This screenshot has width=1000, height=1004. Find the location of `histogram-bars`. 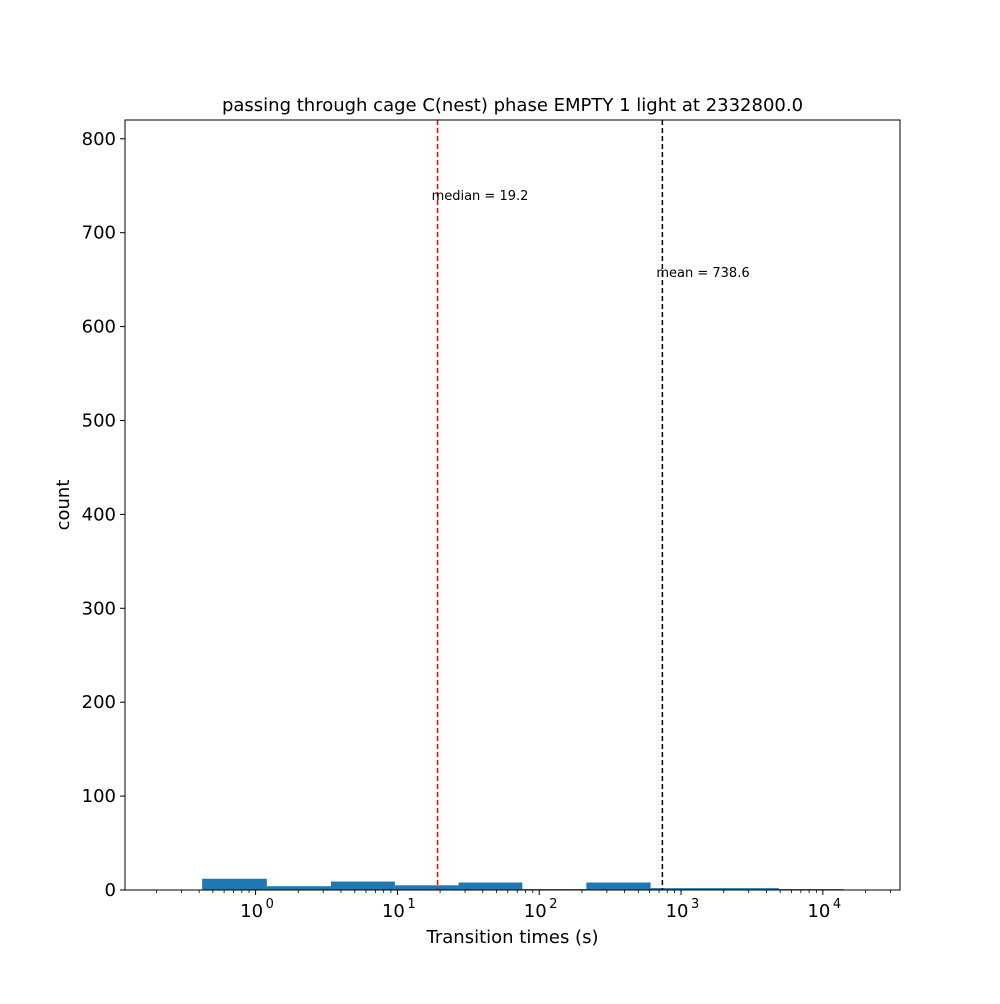

histogram-bars is located at coordinates (523, 884).